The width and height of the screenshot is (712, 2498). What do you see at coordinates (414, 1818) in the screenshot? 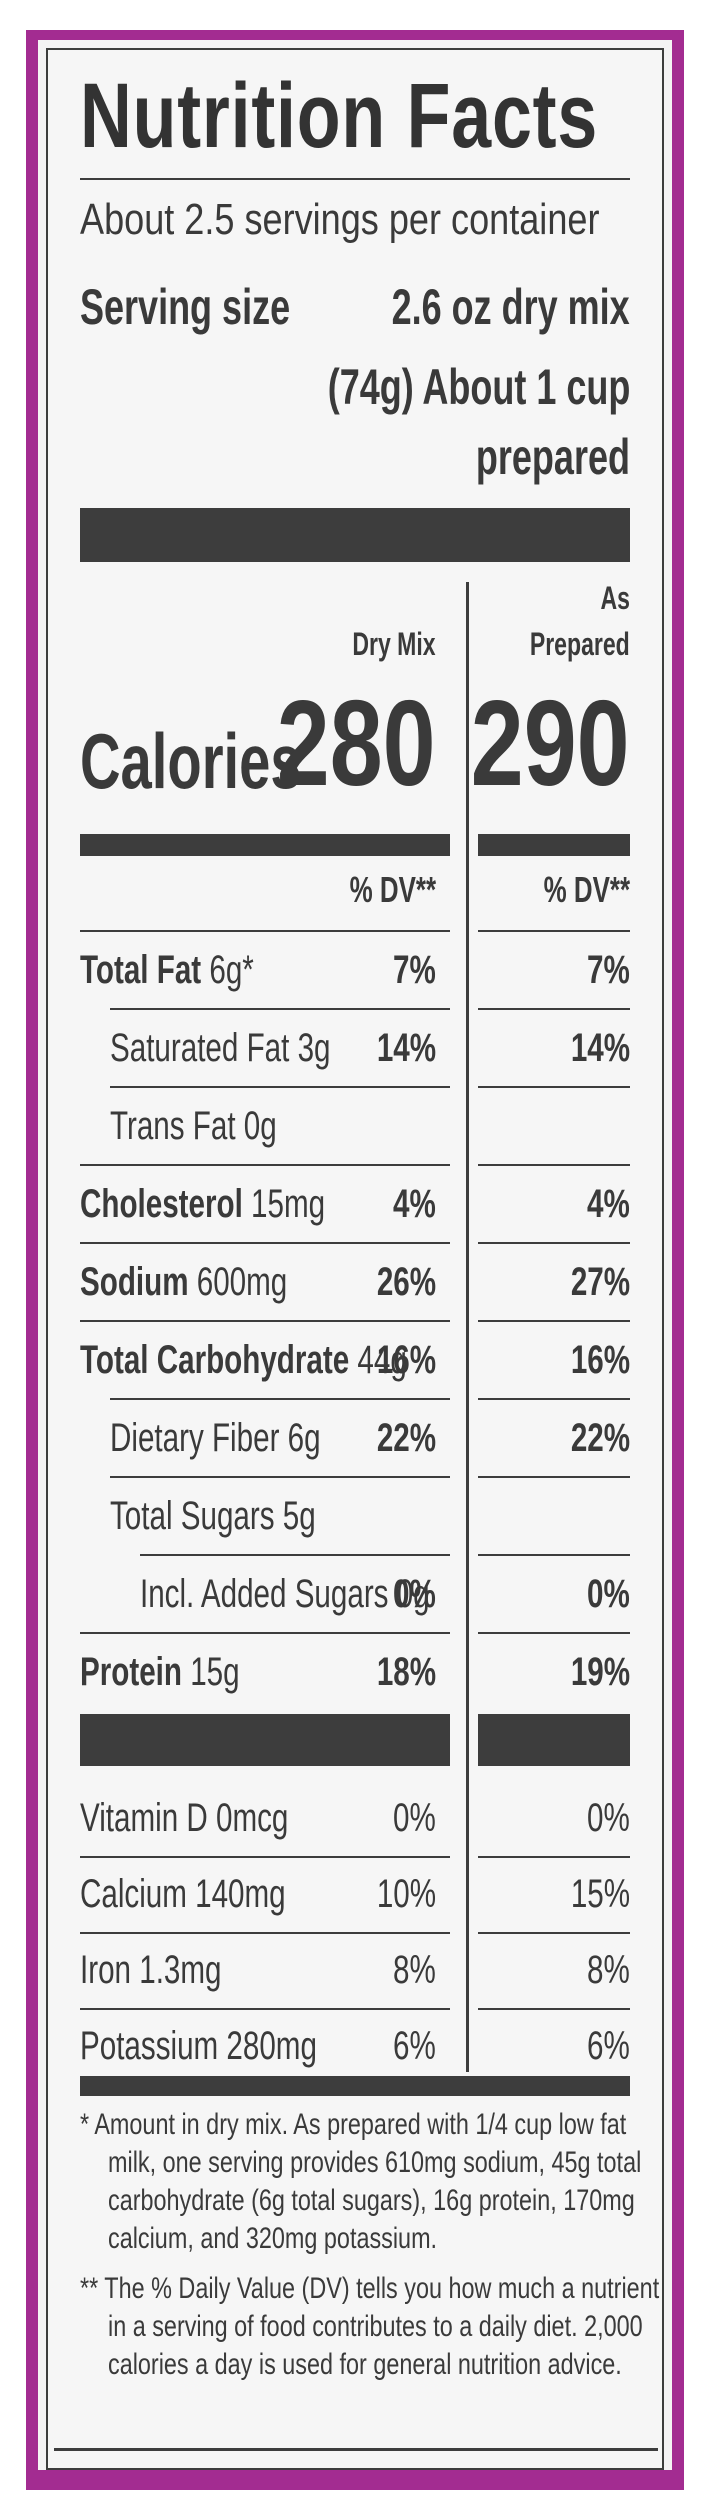
I see `vitamin-dv-dry: 0%` at bounding box center [414, 1818].